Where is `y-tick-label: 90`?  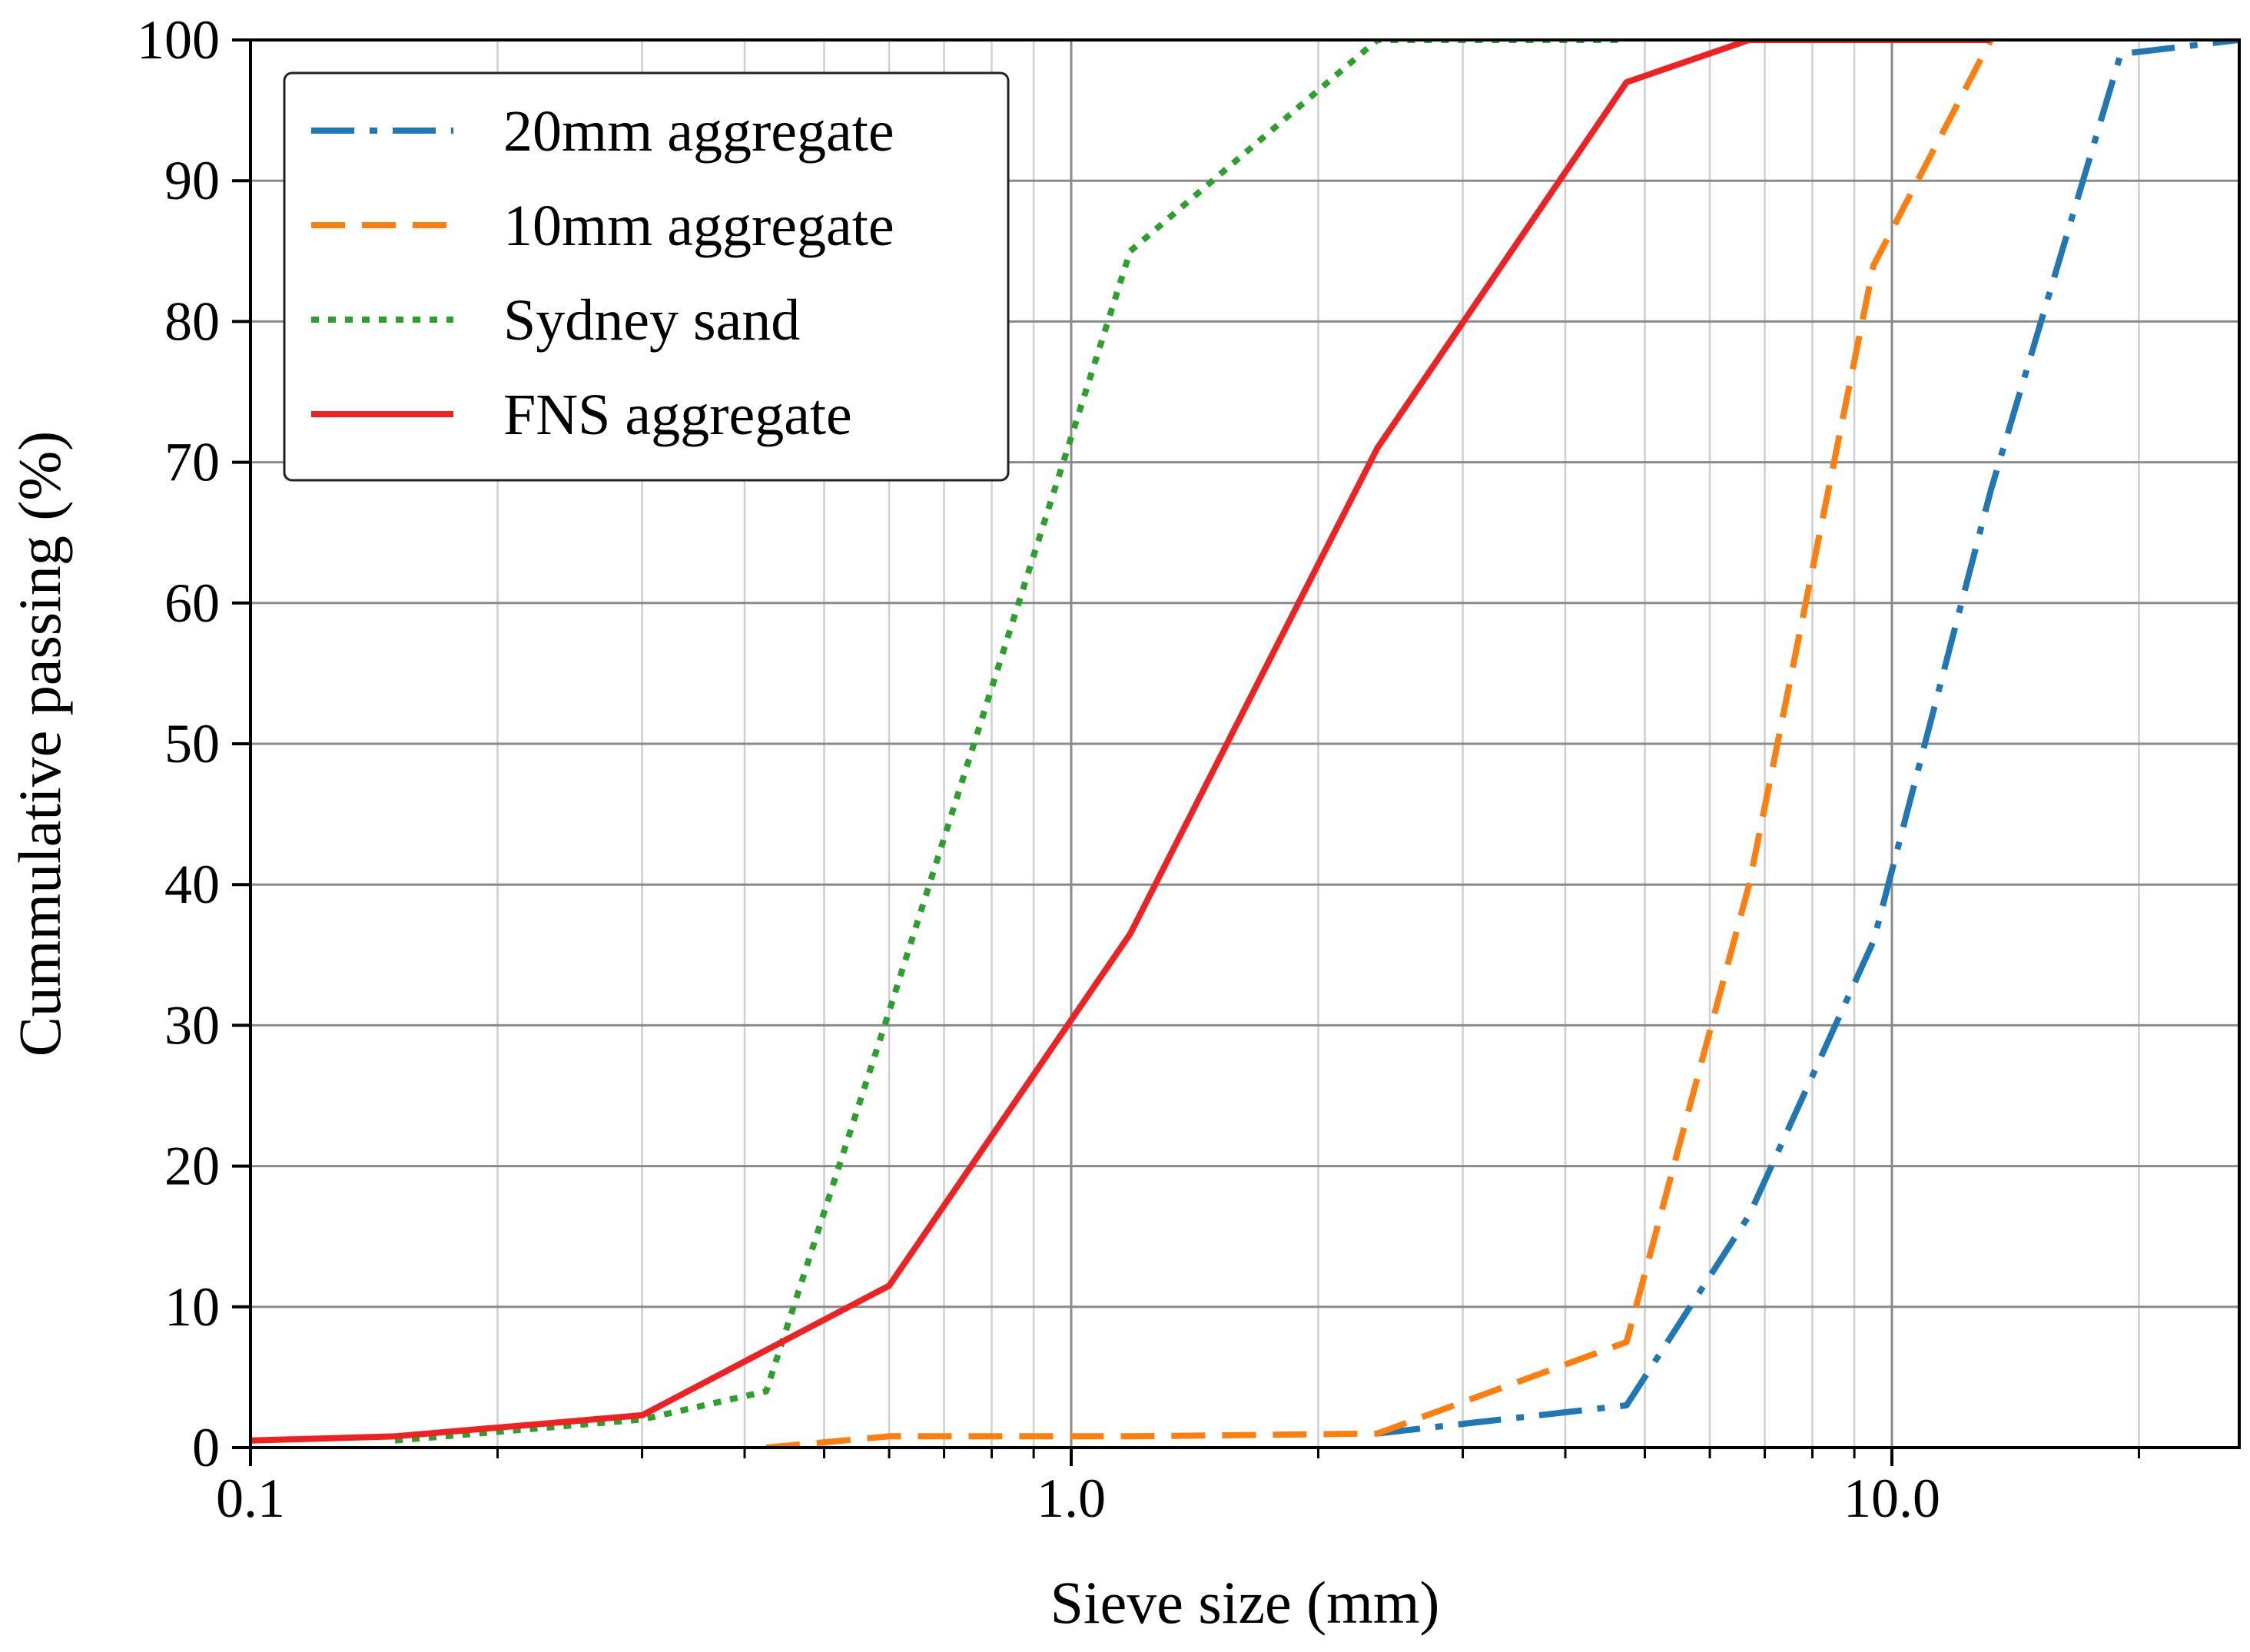 y-tick-label: 90 is located at coordinates (192, 180).